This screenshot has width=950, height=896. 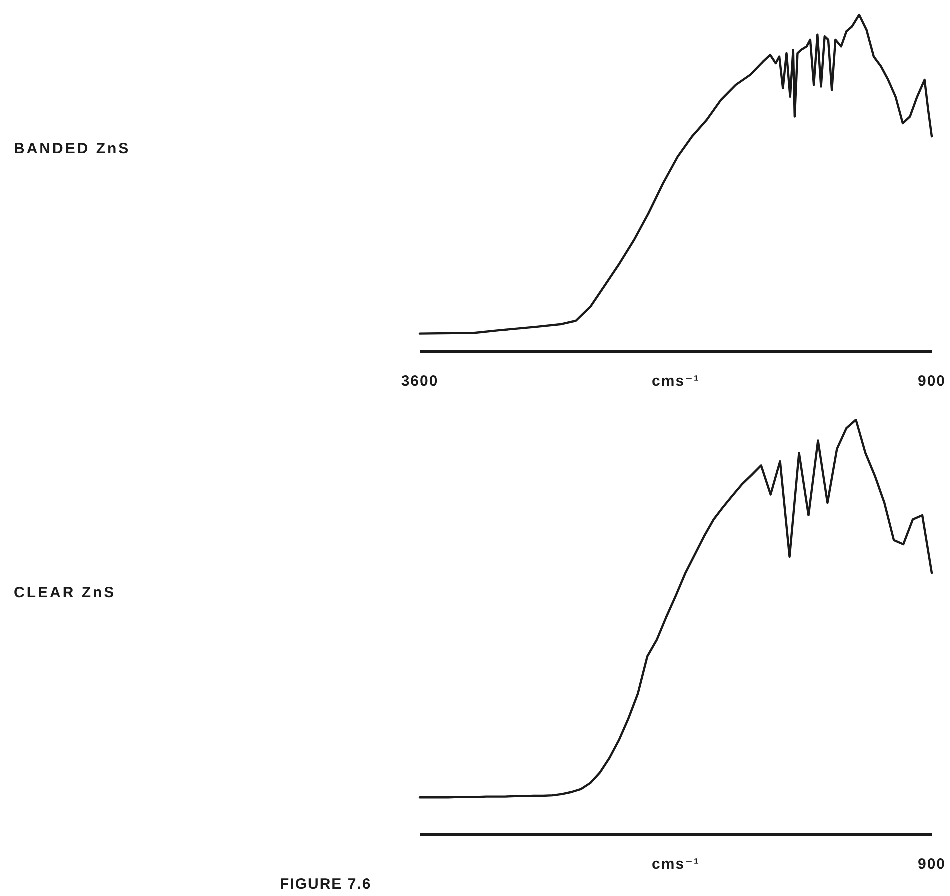 What do you see at coordinates (932, 864) in the screenshot?
I see `text: 900` at bounding box center [932, 864].